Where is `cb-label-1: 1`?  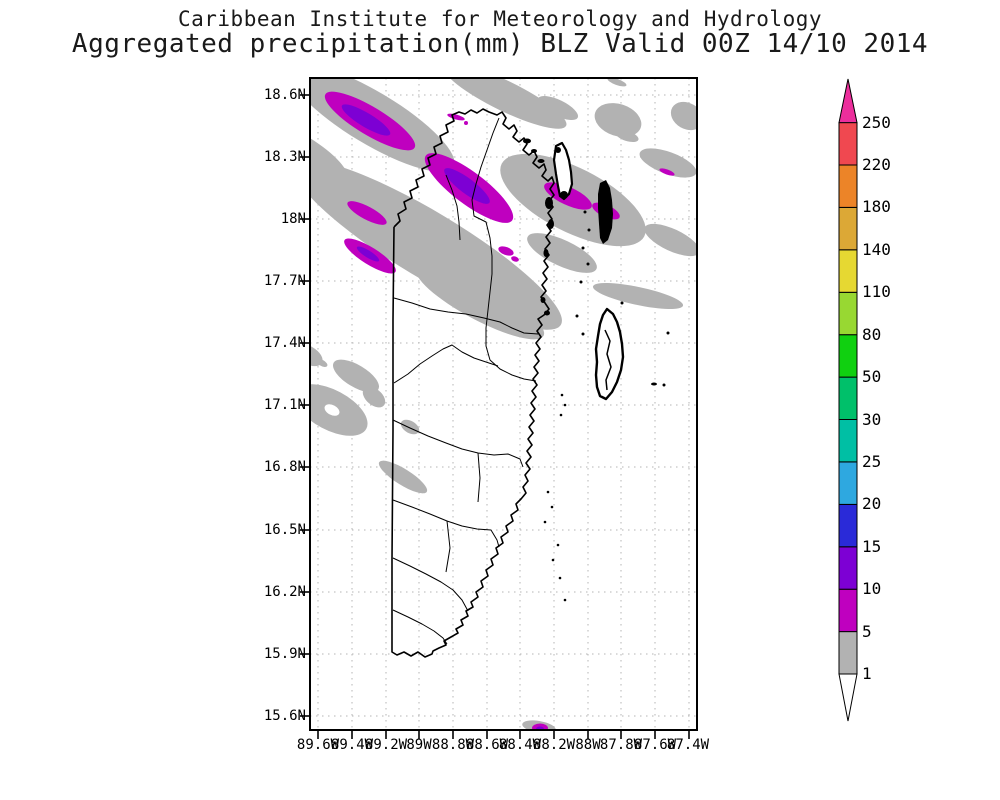
cb-label-1: 1 is located at coordinates (867, 673).